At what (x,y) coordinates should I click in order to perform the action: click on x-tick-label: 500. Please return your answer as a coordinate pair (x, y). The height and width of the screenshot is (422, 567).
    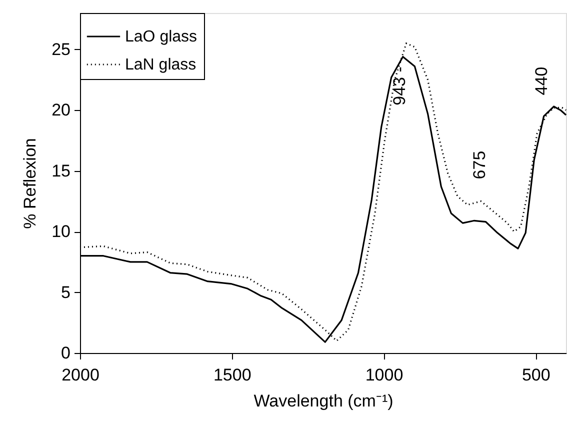
    Looking at the image, I should click on (536, 375).